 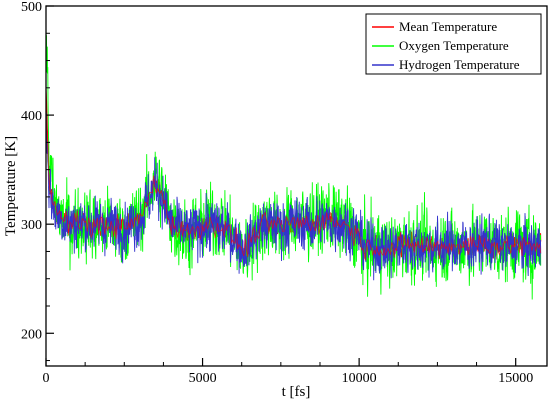 I want to click on y-tick-label: 200, so click(x=31, y=334).